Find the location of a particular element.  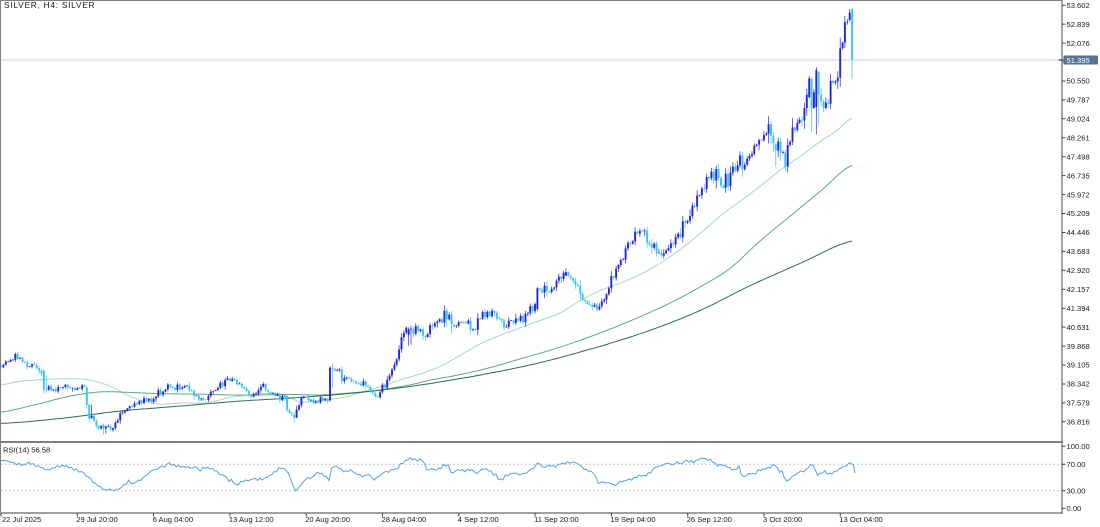

svg-text: 52.839 is located at coordinates (1078, 24).